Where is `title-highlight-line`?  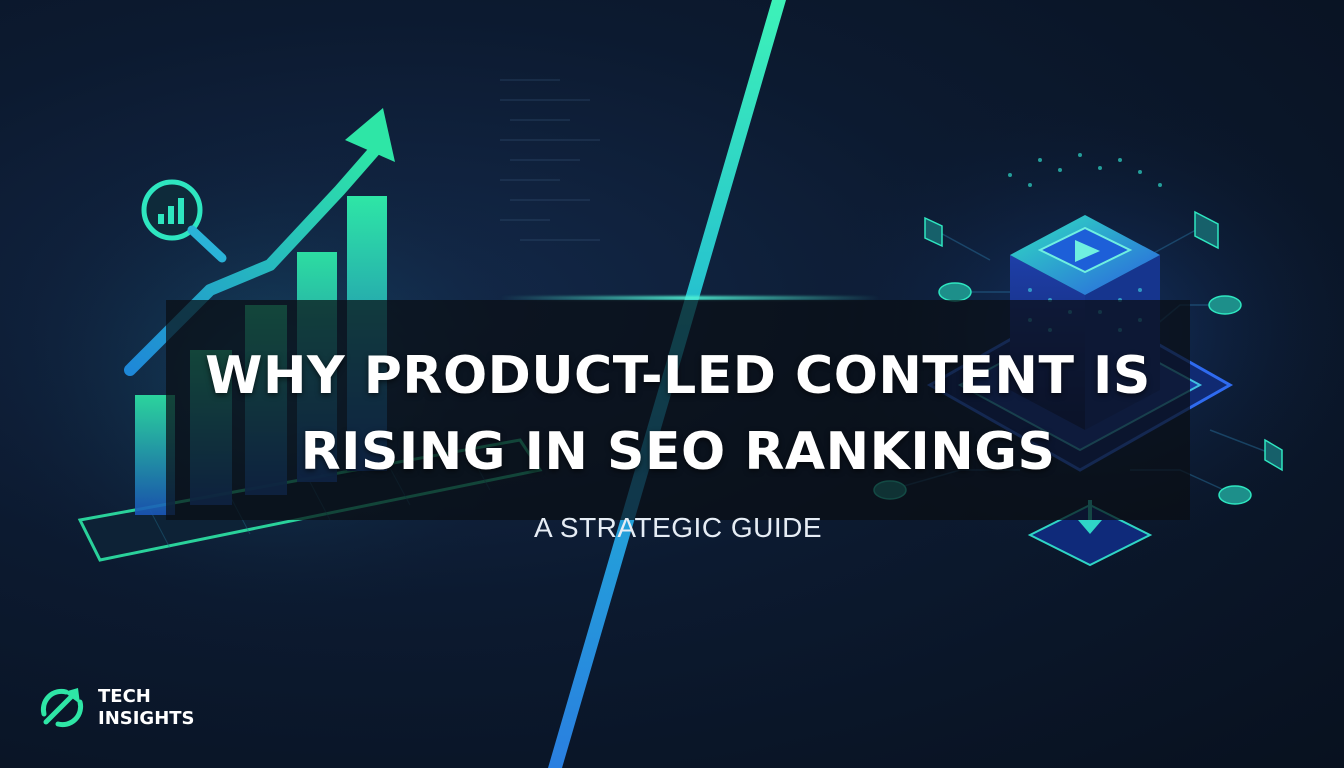 title-highlight-line is located at coordinates (690, 298).